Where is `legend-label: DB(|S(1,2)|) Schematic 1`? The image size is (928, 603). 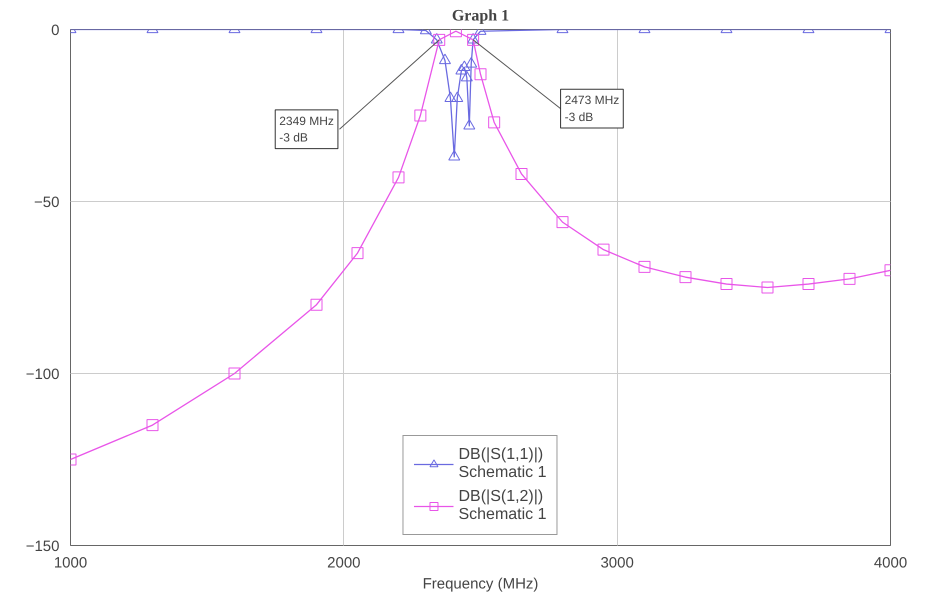 legend-label: DB(|S(1,2)|) Schematic 1 is located at coordinates (502, 506).